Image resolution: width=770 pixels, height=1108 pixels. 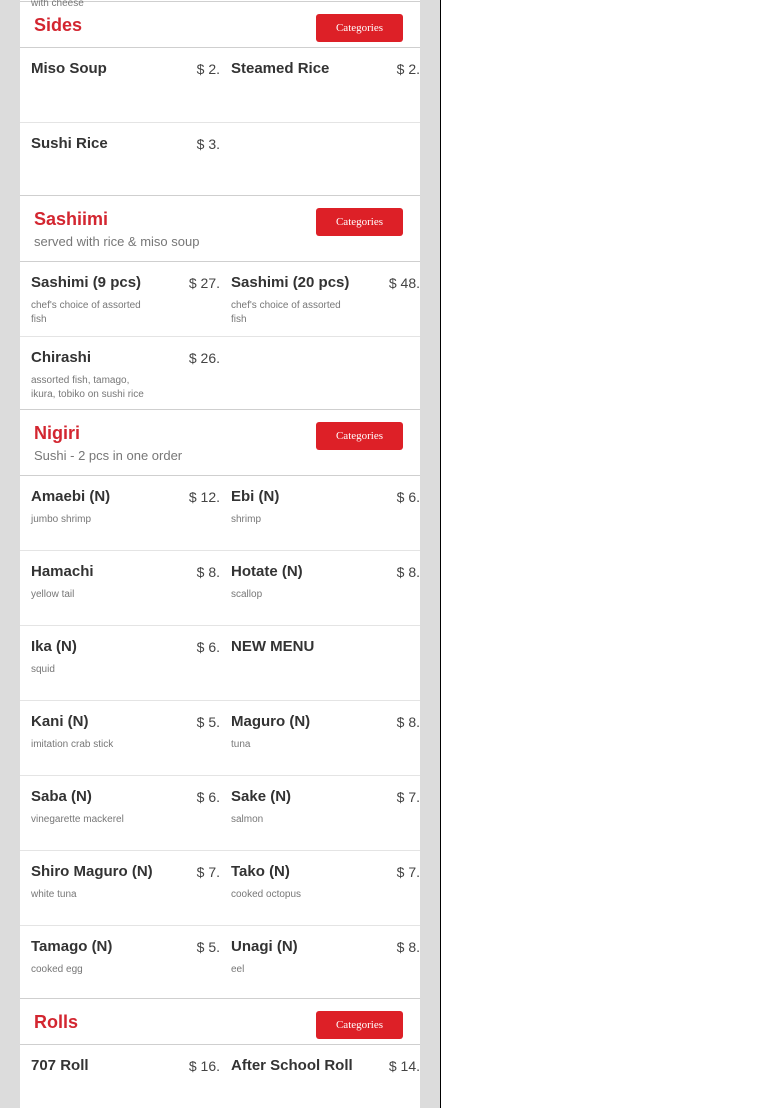 What do you see at coordinates (290, 282) in the screenshot?
I see `item-name: Sashimi (20 pcs)` at bounding box center [290, 282].